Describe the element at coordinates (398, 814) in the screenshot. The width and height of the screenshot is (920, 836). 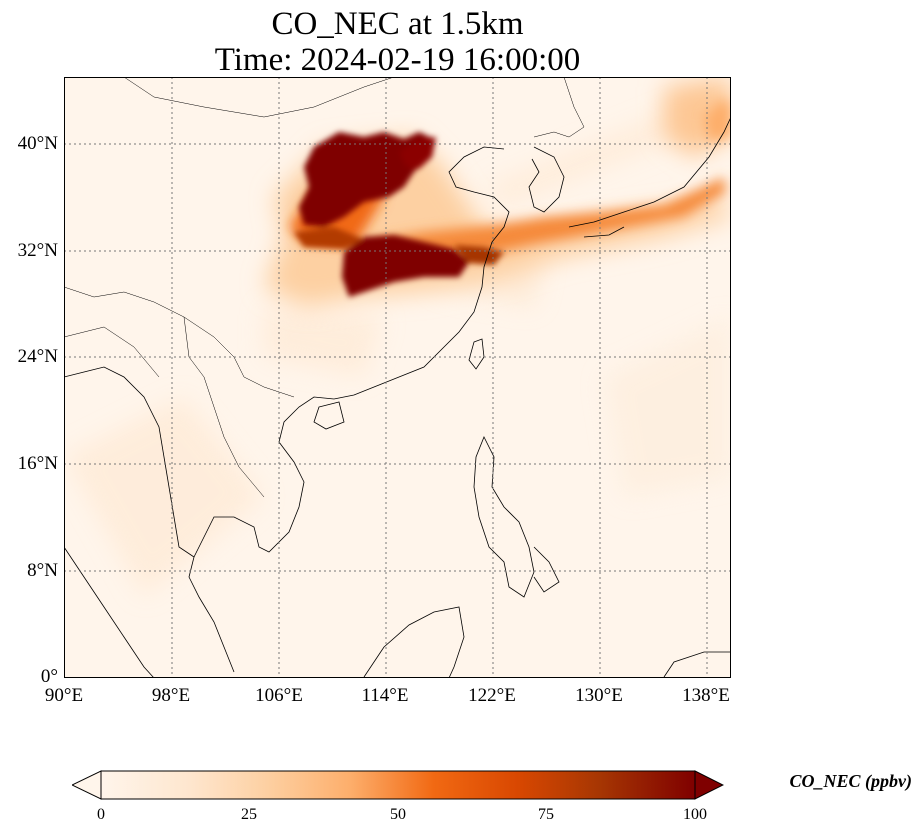
I see `colorbar-tick-label: 50` at that location.